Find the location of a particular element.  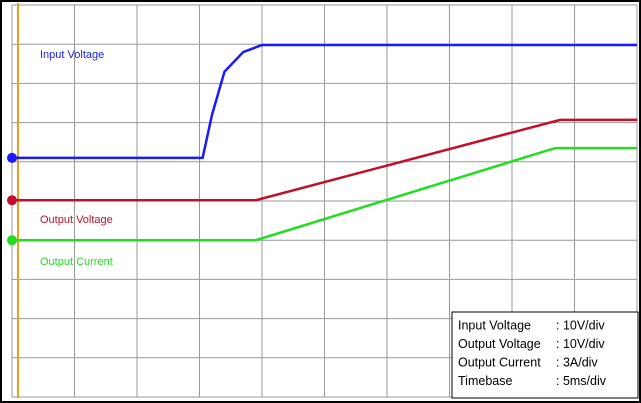

setting-value: : 3A/div is located at coordinates (577, 362).